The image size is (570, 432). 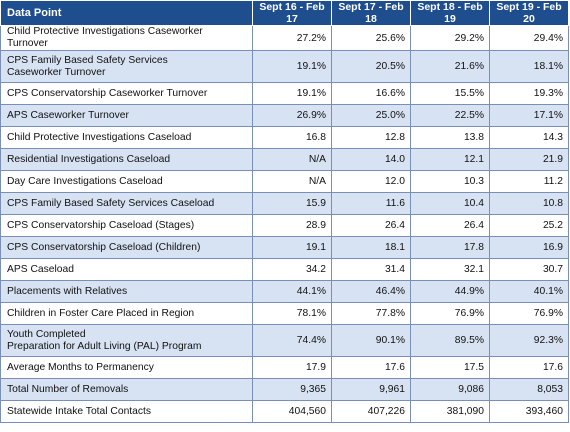 I want to click on table-cell: 29.4%, so click(x=529, y=38).